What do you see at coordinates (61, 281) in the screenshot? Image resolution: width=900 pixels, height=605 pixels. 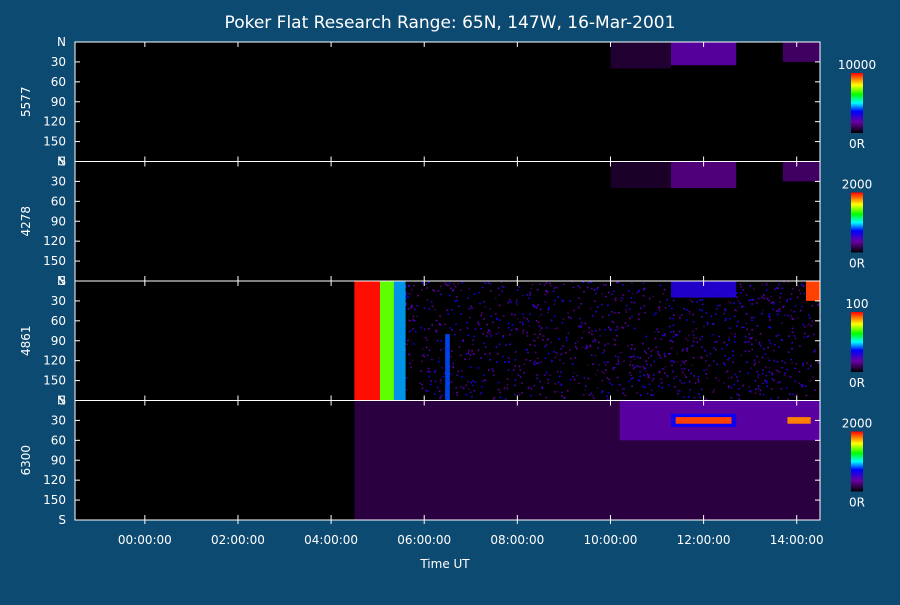 I see `y-tick-label: N` at bounding box center [61, 281].